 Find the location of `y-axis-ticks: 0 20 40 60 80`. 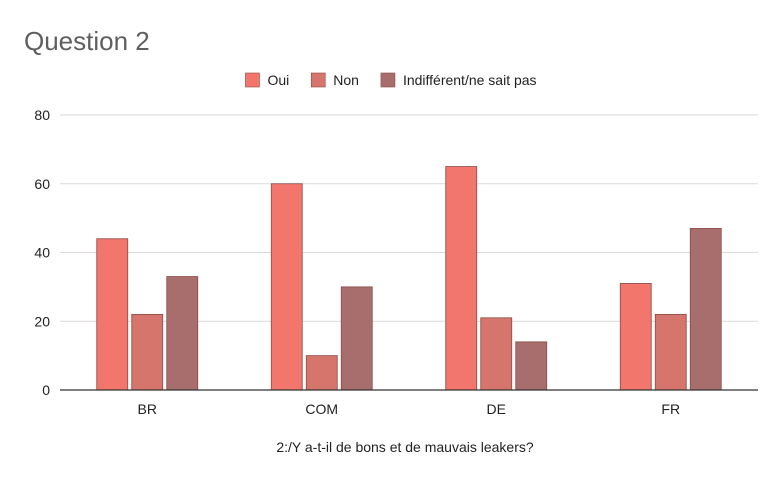

y-axis-ticks: 0 20 40 60 80 is located at coordinates (42, 252).